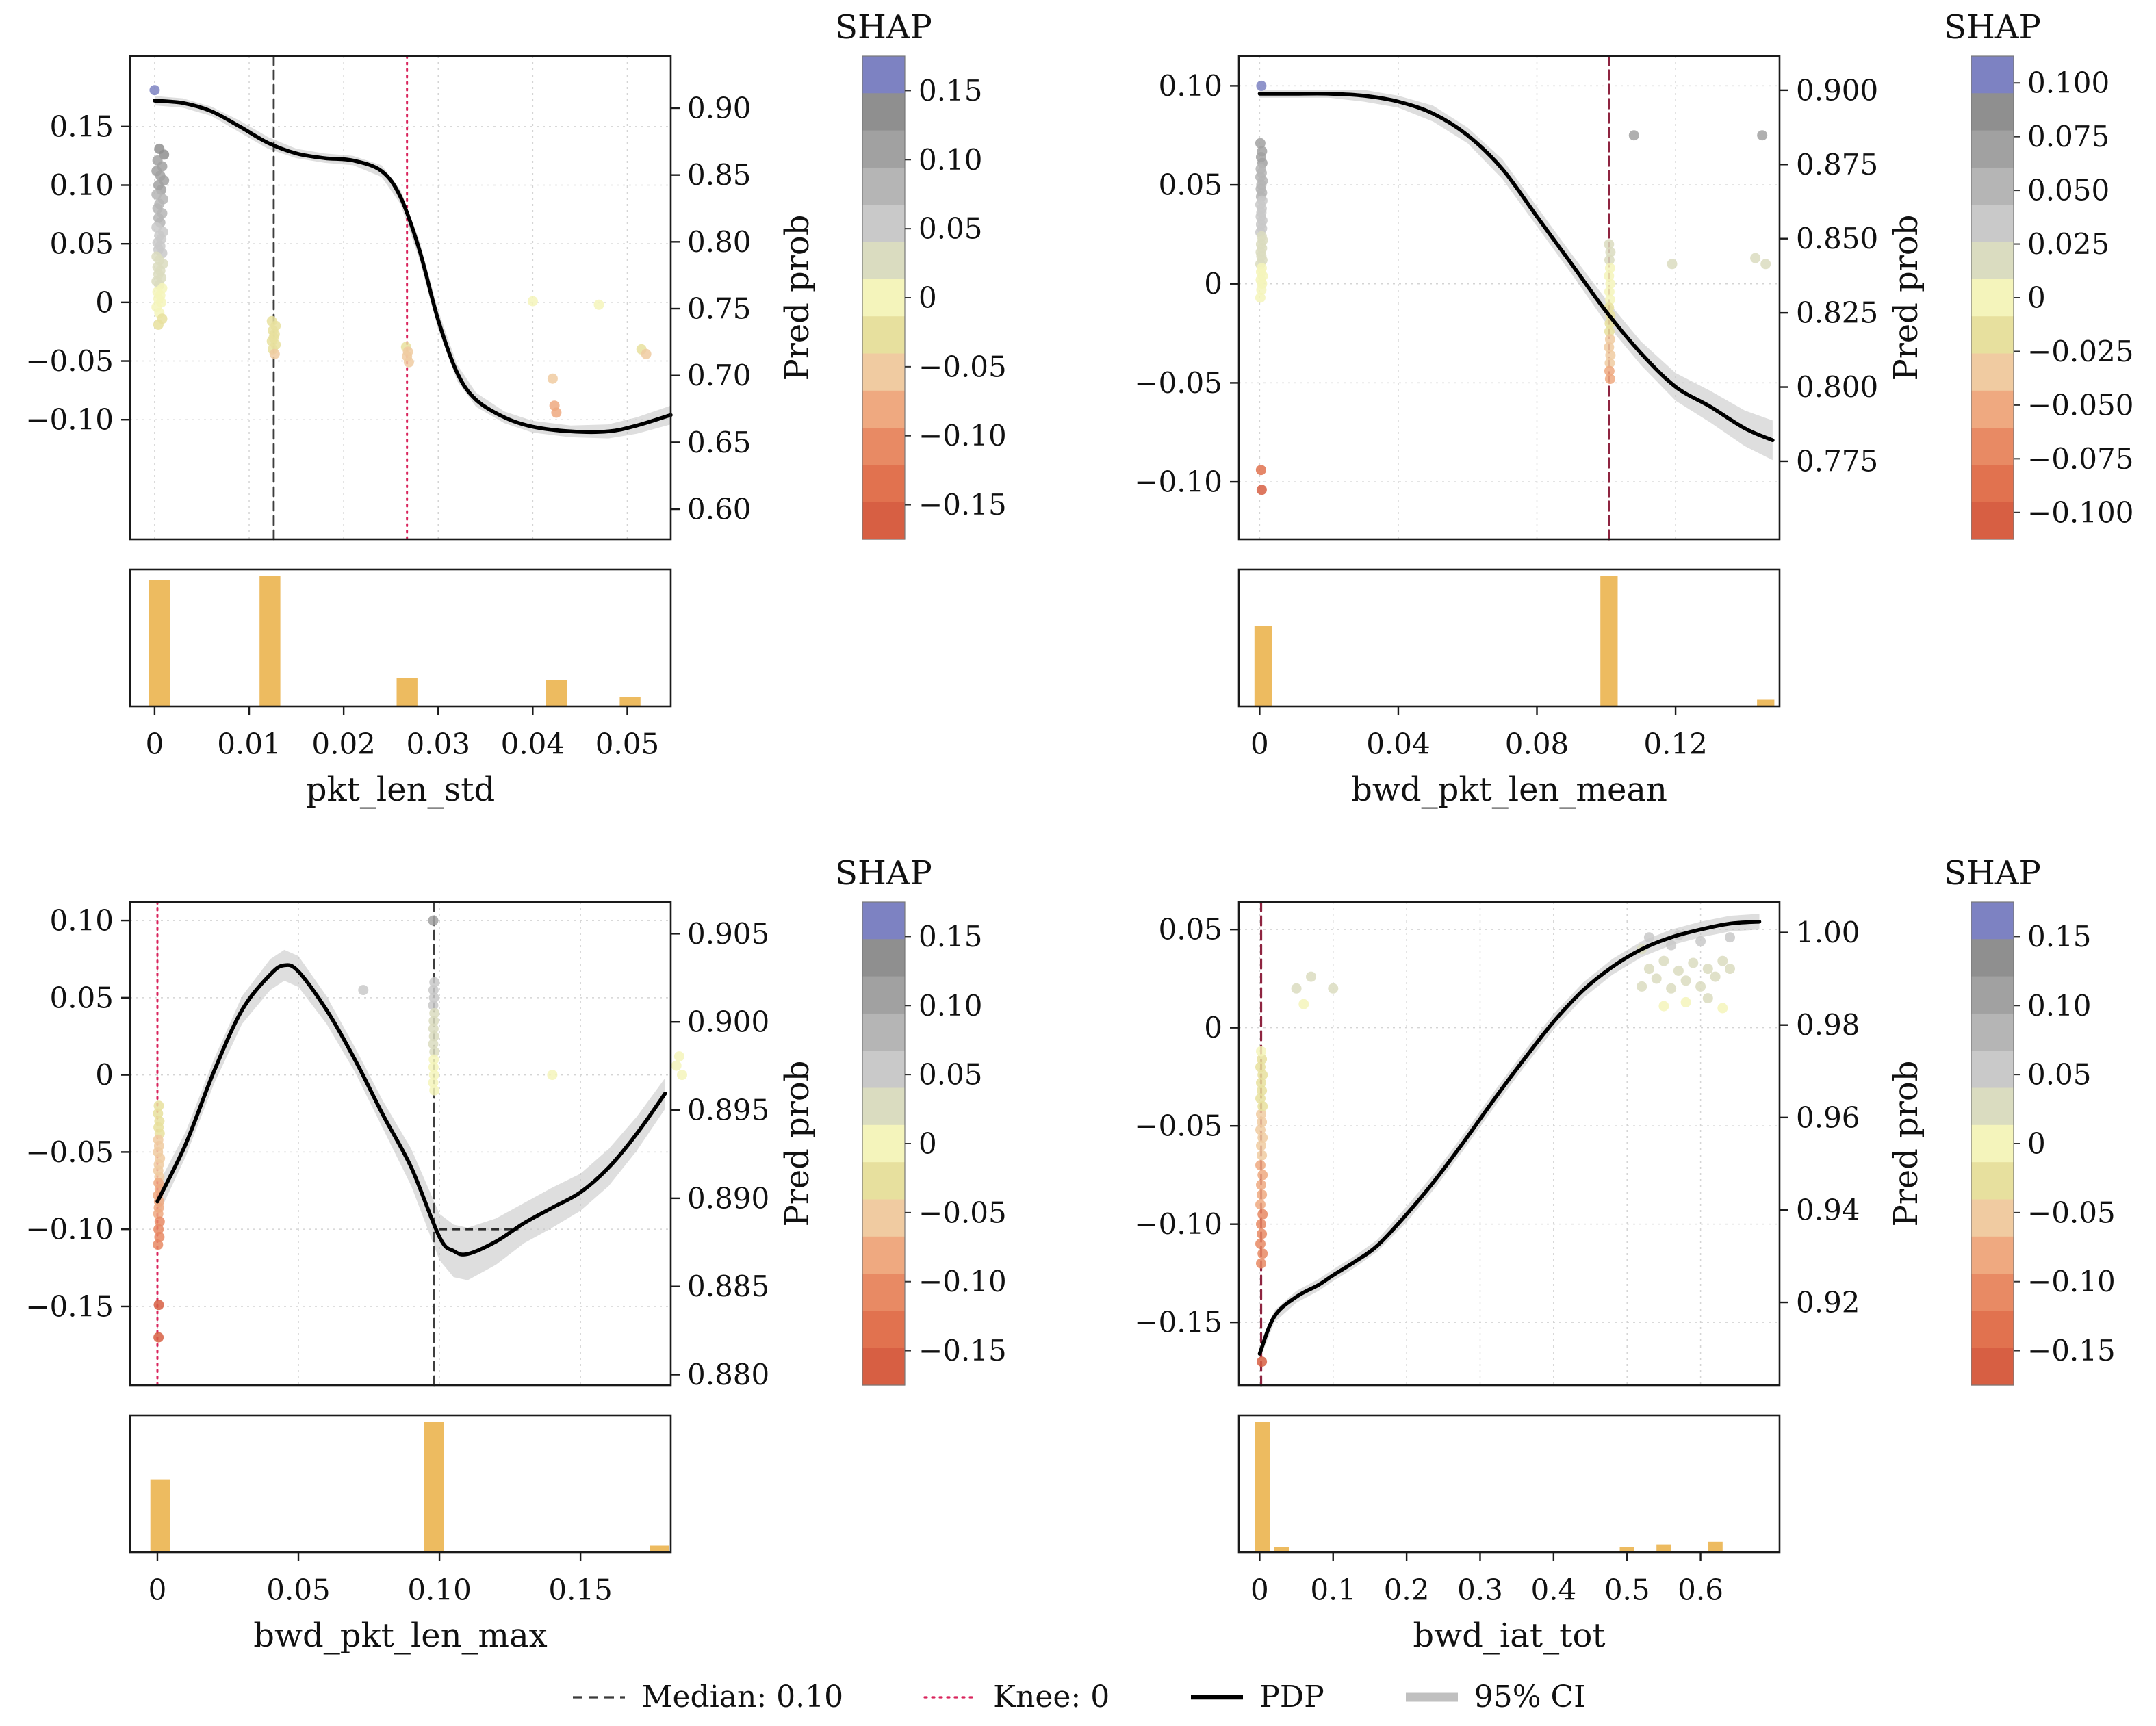 The image size is (2156, 1726). What do you see at coordinates (400, 1484) in the screenshot?
I see `hist-frame` at bounding box center [400, 1484].